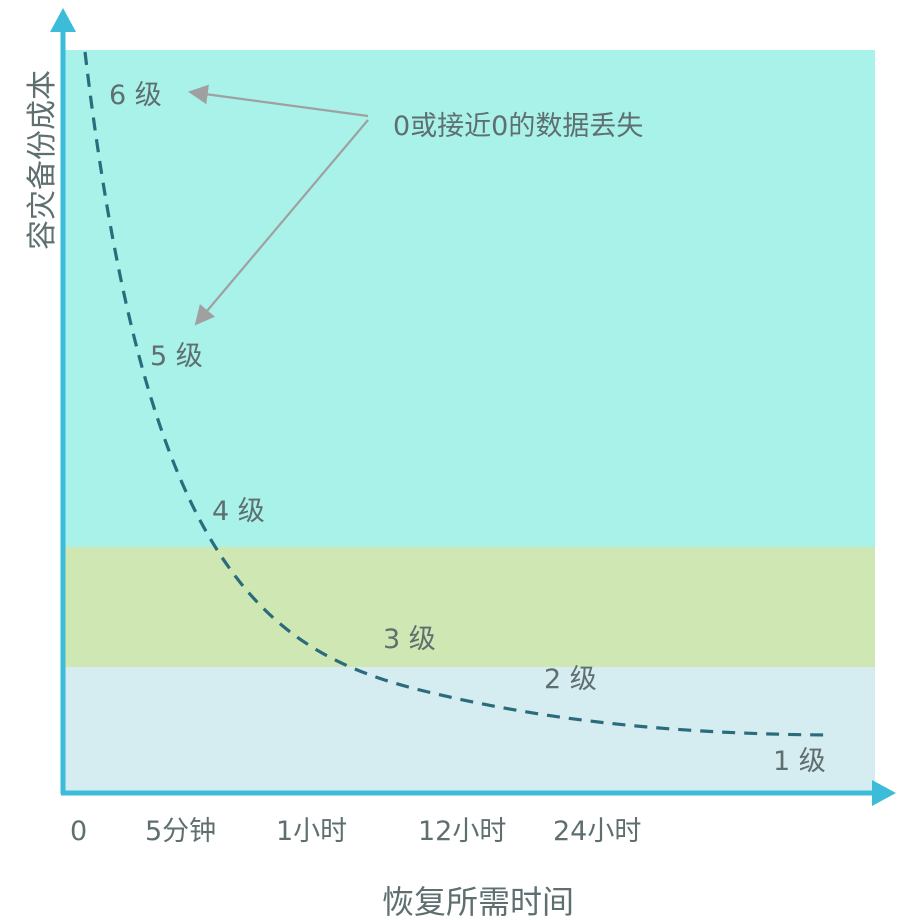 The height and width of the screenshot is (920, 897). What do you see at coordinates (42, 160) in the screenshot?
I see `y-axis-title: 容灾备份成本` at bounding box center [42, 160].